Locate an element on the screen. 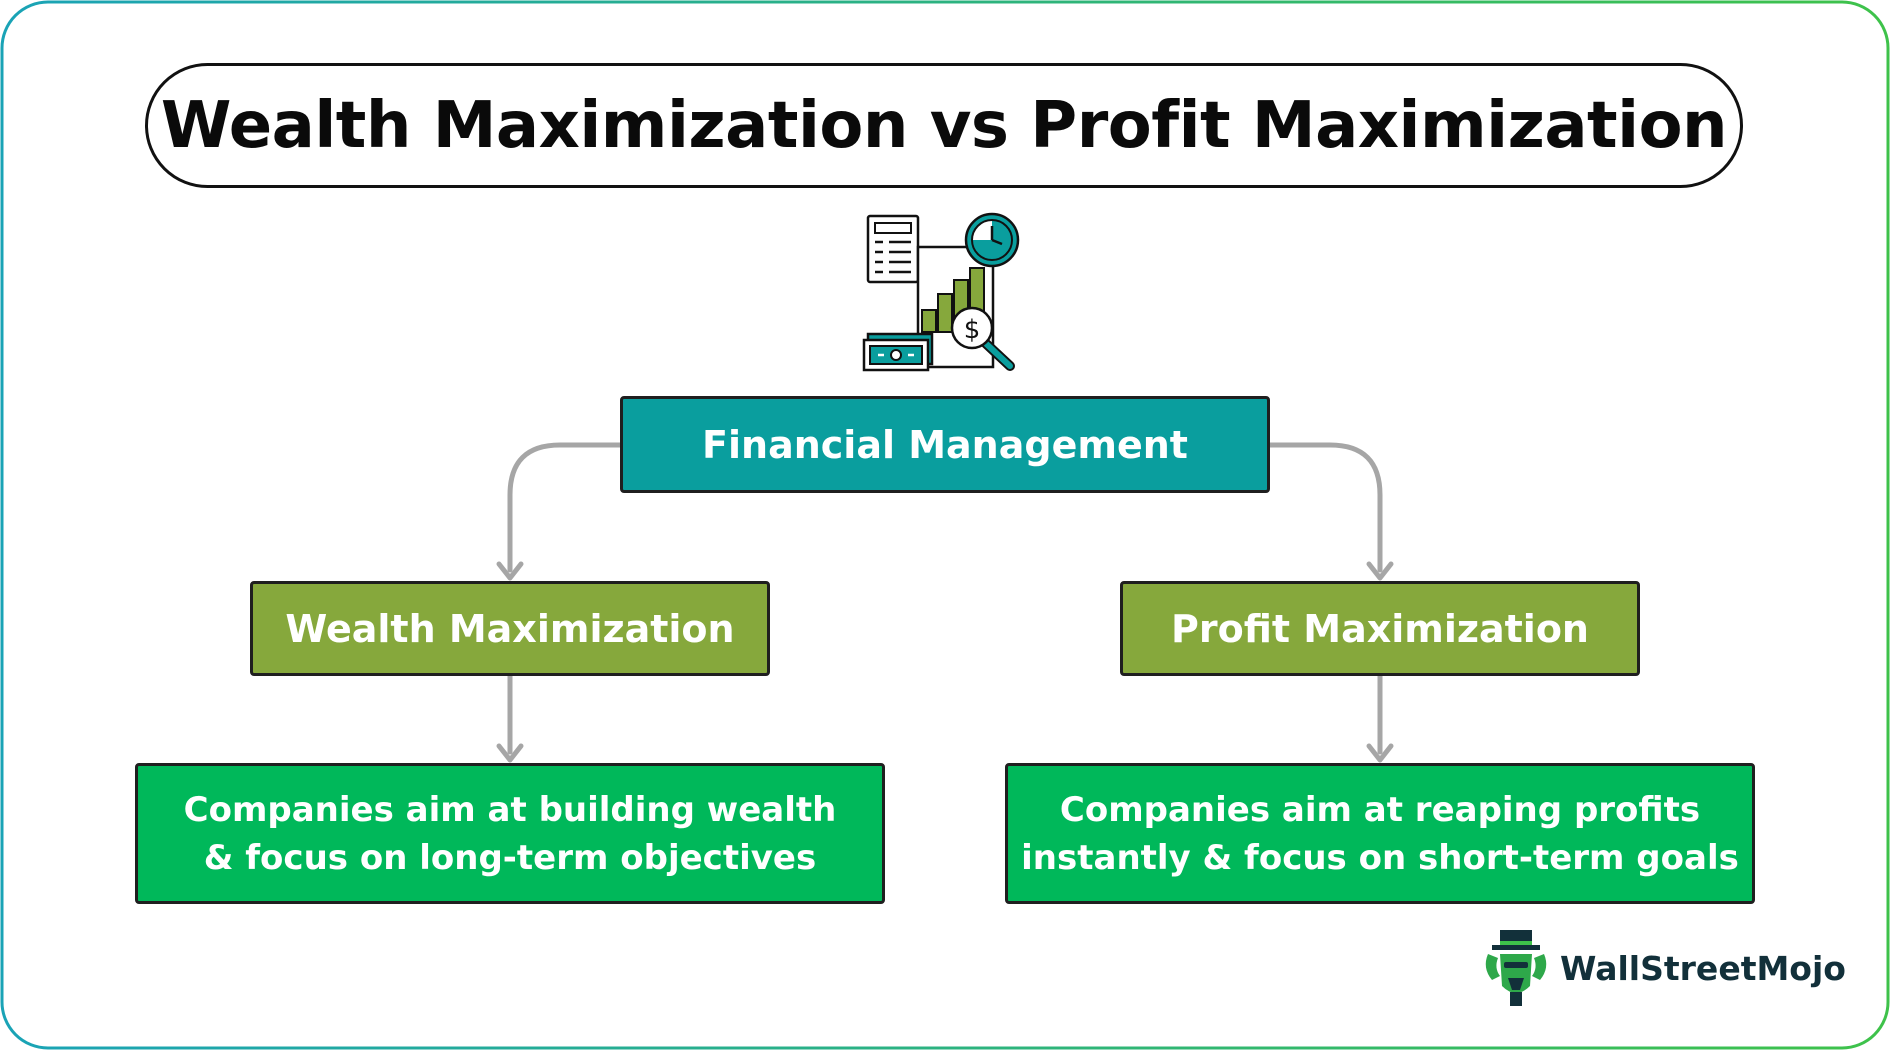 This screenshot has width=1890, height=1050. arrowhead-right-mid is located at coordinates (1380, 571).